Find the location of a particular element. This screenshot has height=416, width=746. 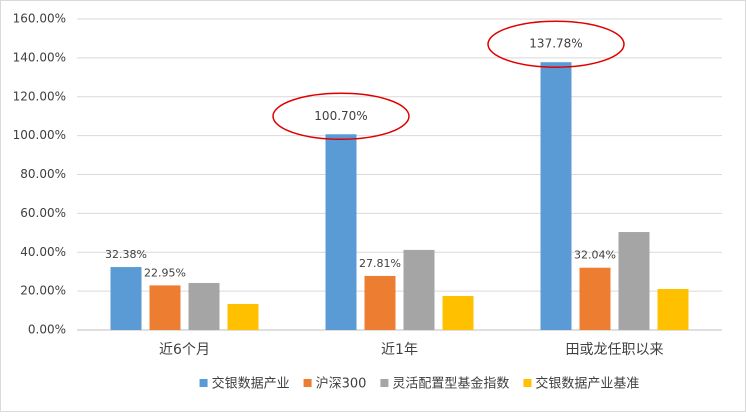

y-tick-label: 40.00% is located at coordinates (43, 252).